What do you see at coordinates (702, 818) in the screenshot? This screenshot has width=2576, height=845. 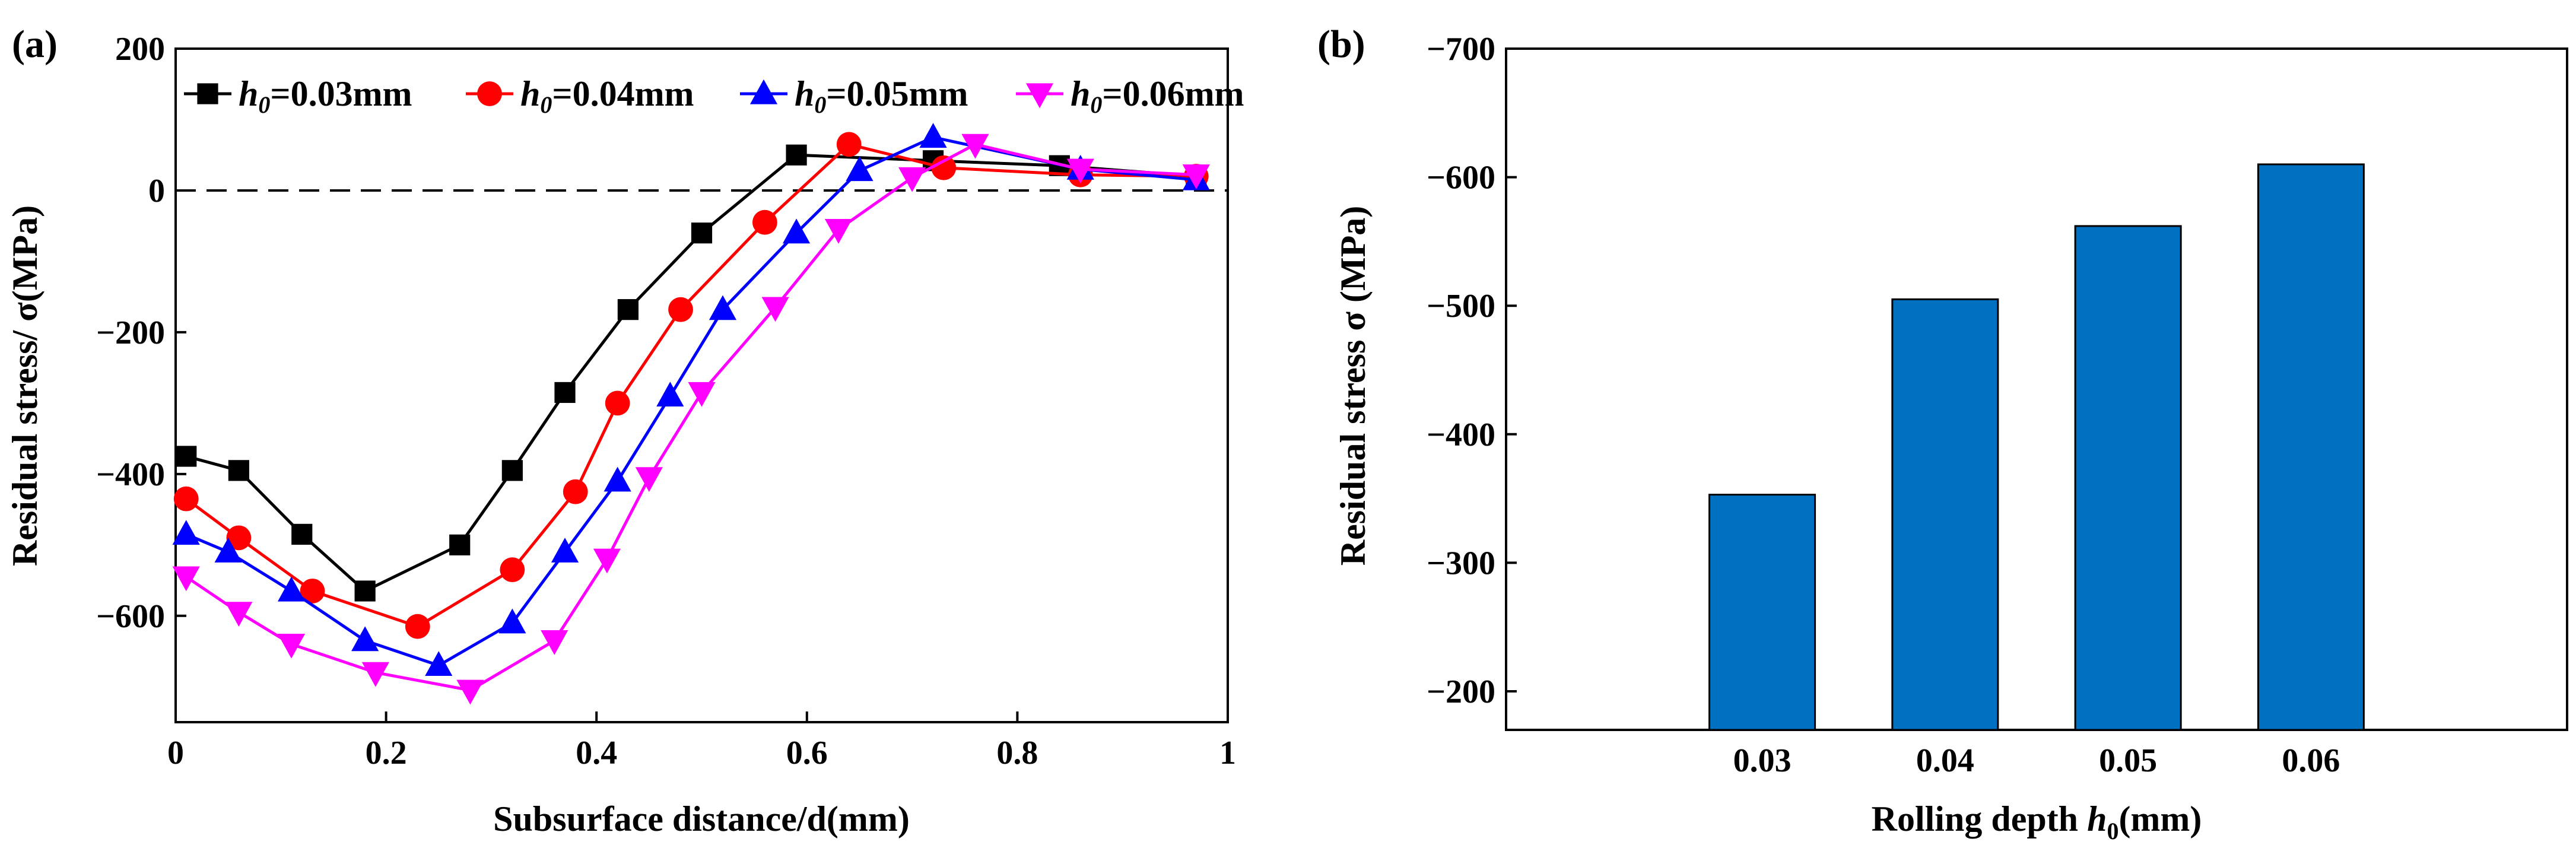 I see `panel-a-x-axis-label: Subsurface distance/d(mm)` at bounding box center [702, 818].